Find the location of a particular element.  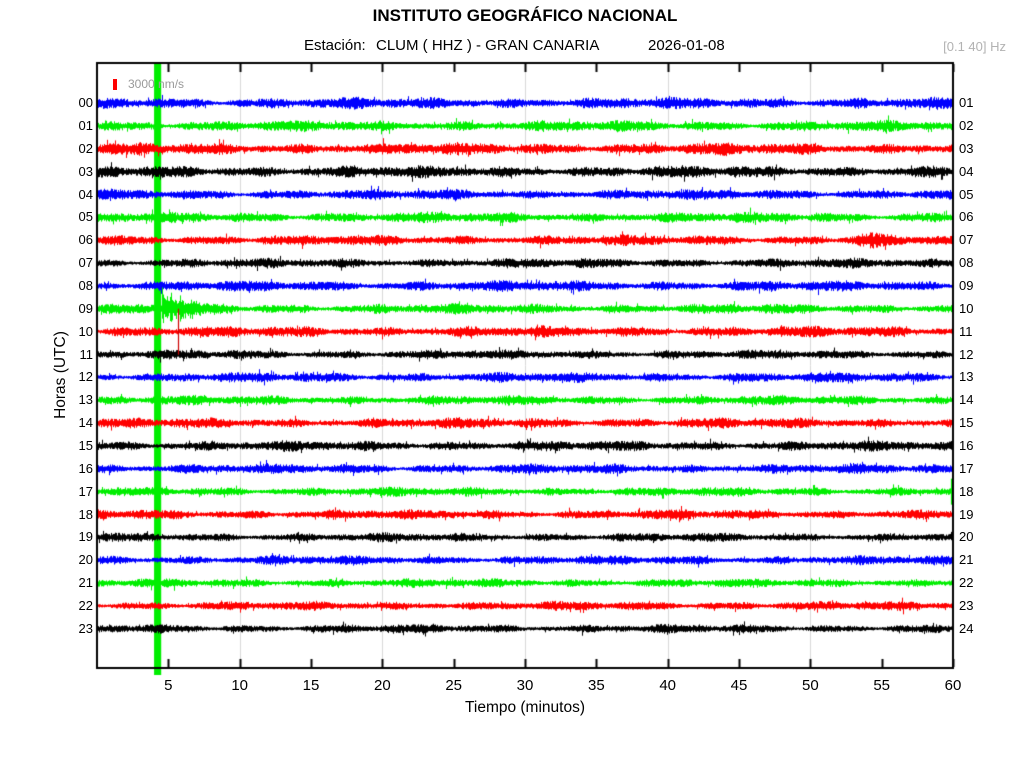

hour-label-left: 14 is located at coordinates (85, 423).